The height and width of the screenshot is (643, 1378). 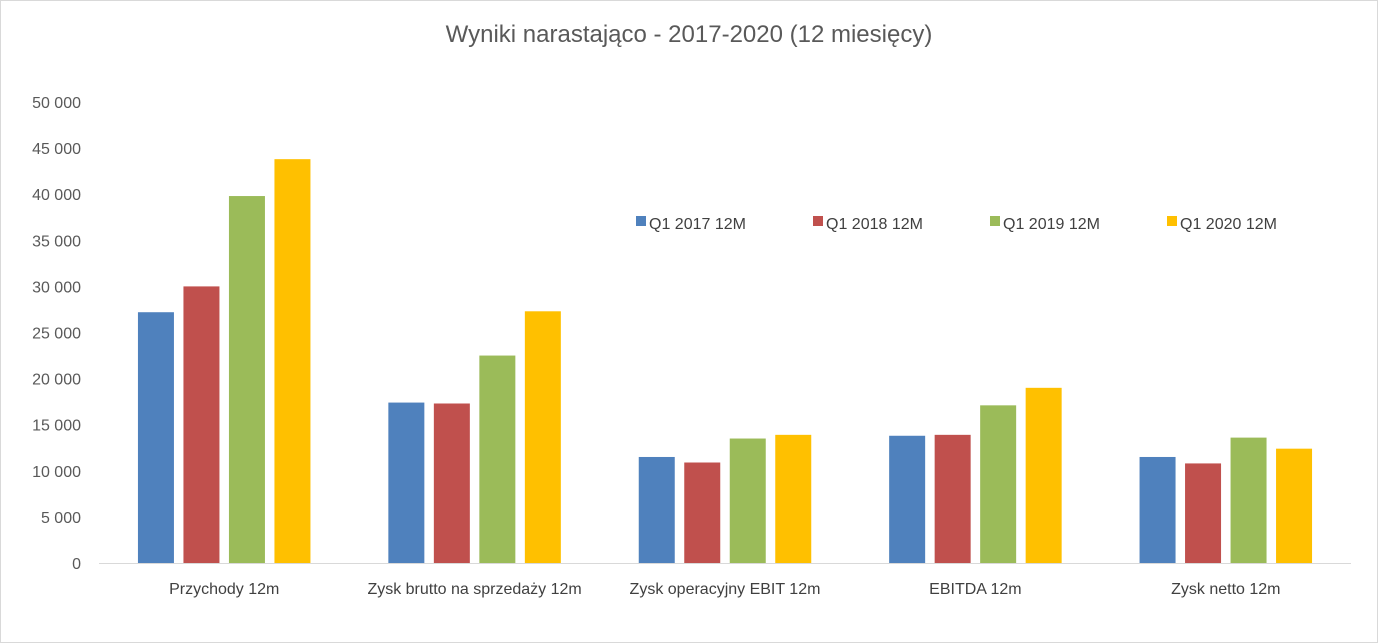 I want to click on x-category-label: Przychody 12m, so click(x=224, y=589).